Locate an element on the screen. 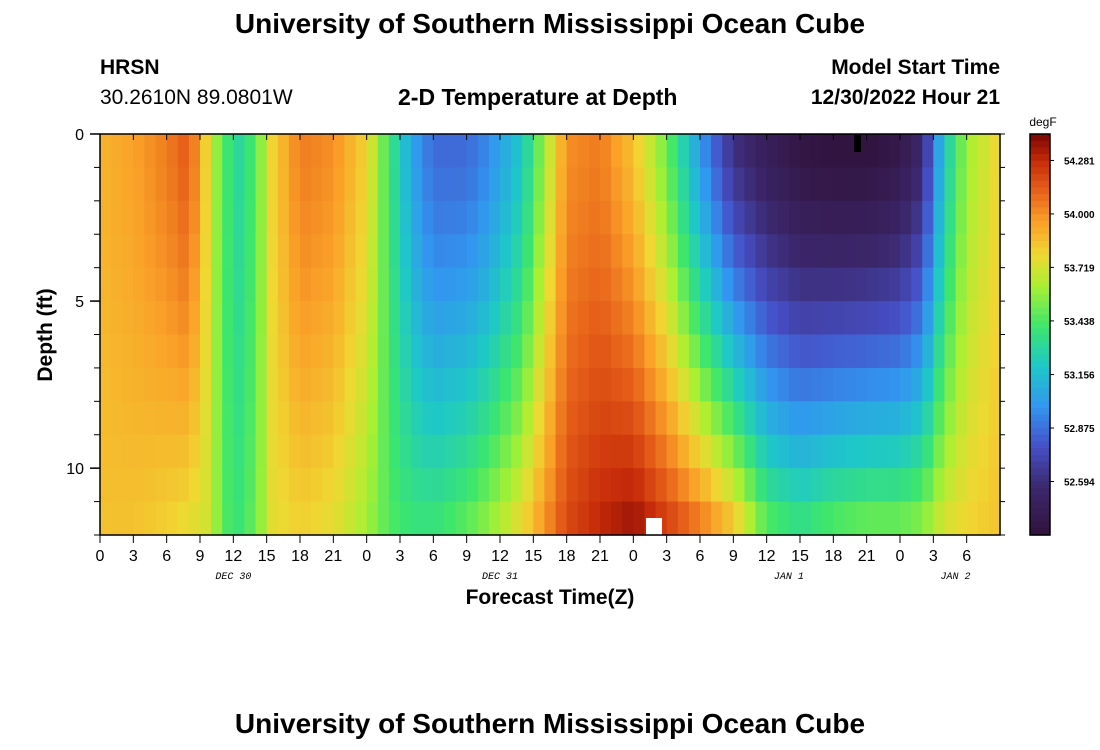 The height and width of the screenshot is (750, 1100). model-start-value: 12/30/2022 Hour 21 is located at coordinates (905, 97).